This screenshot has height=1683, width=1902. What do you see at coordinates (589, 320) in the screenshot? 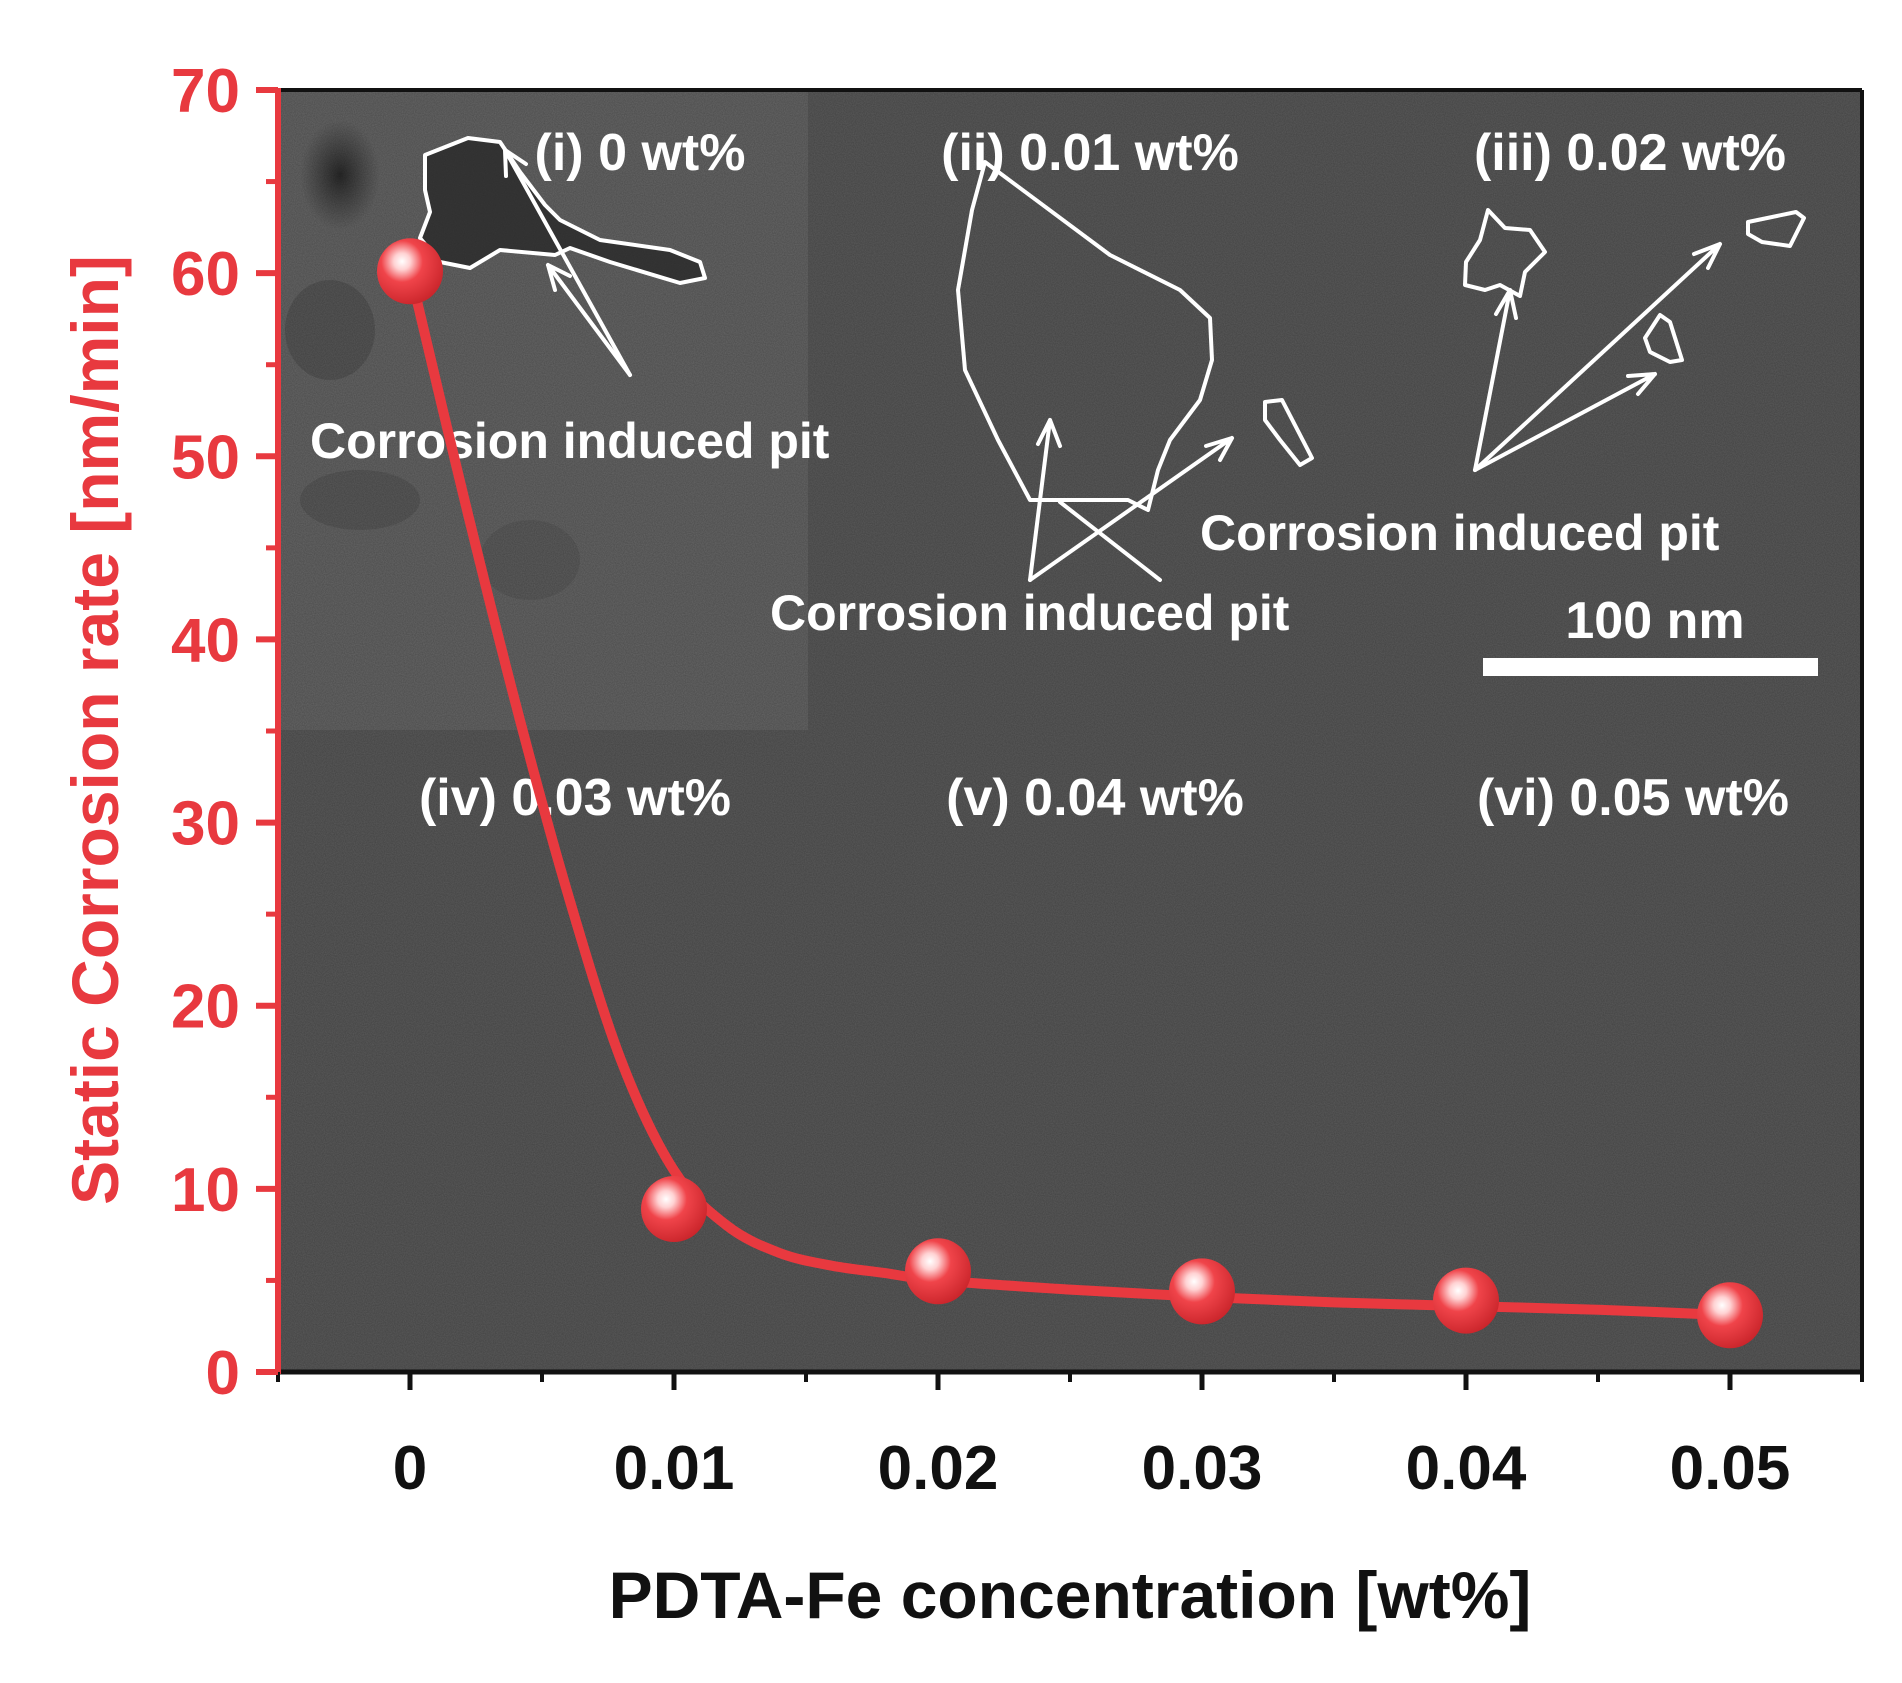
I see `arrow-i-b` at bounding box center [589, 320].